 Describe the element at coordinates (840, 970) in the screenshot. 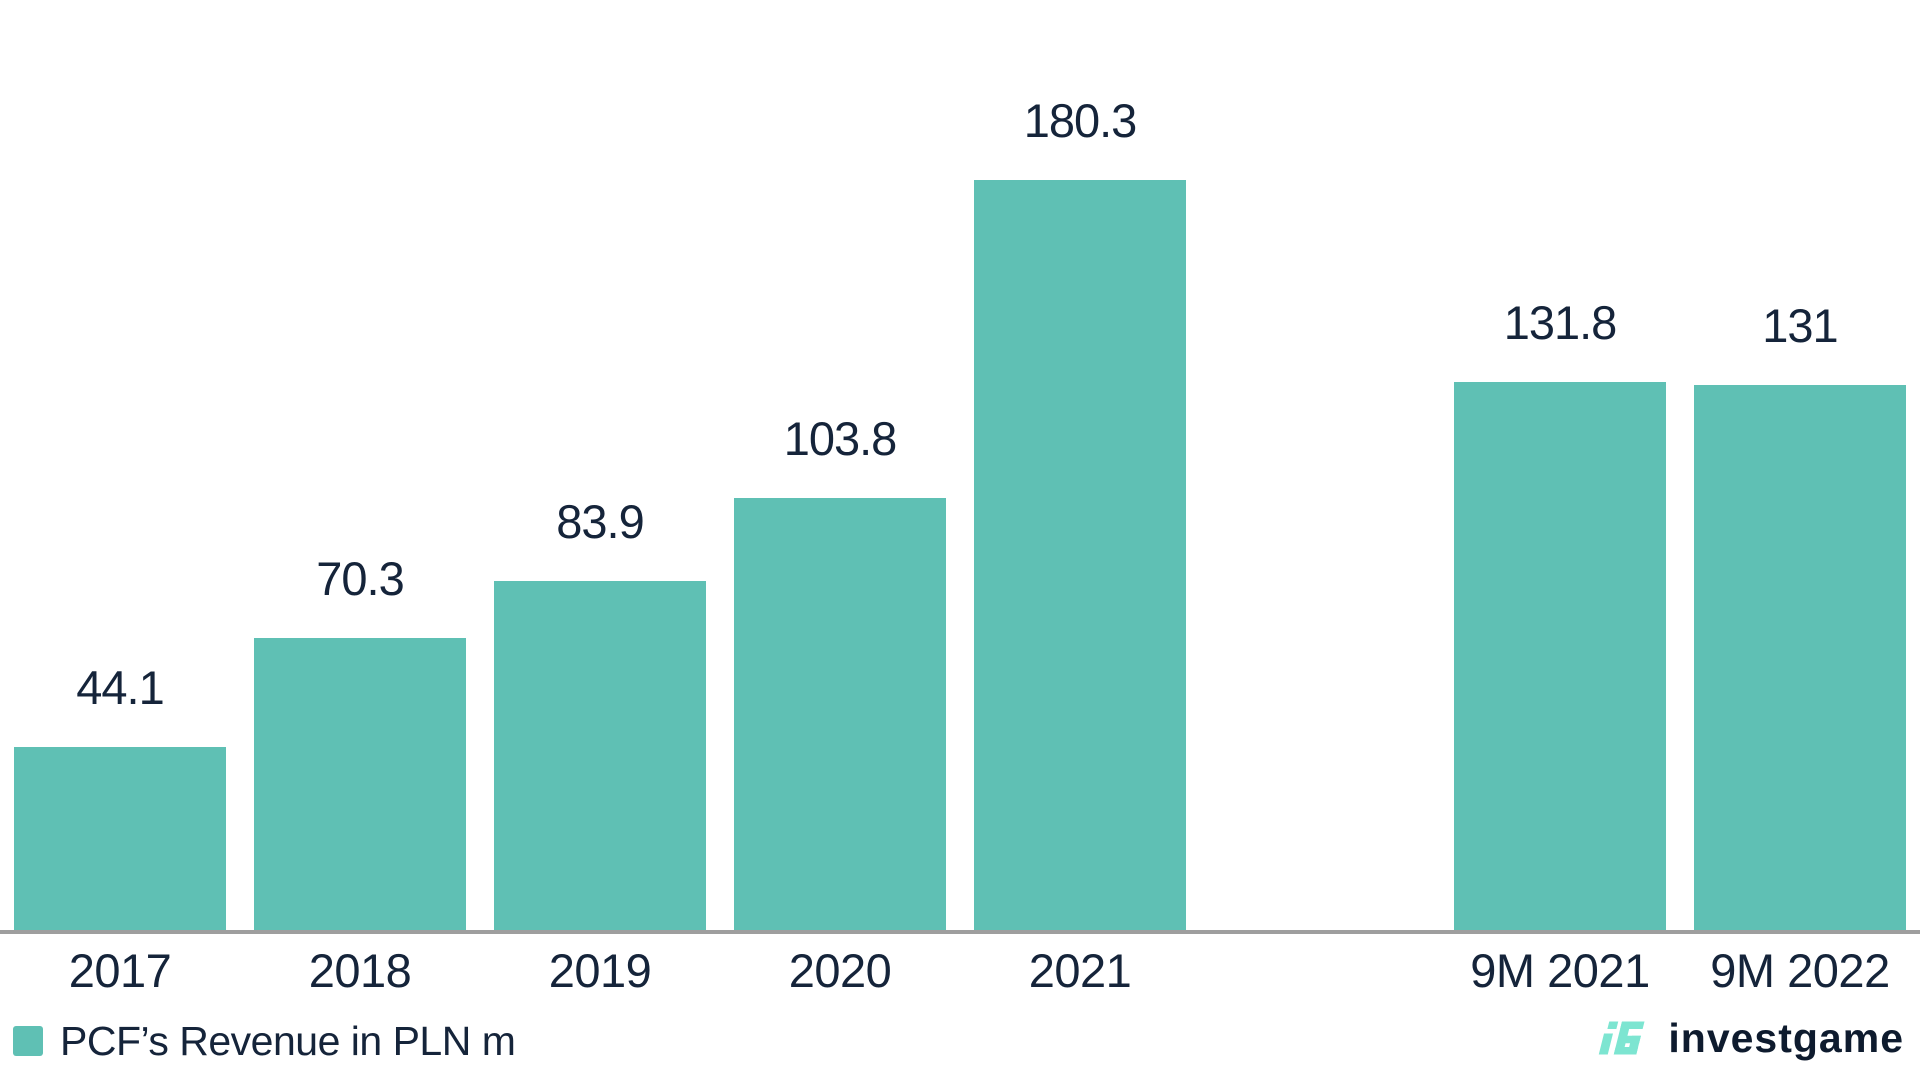

I see `x-axis-label: 2020` at that location.